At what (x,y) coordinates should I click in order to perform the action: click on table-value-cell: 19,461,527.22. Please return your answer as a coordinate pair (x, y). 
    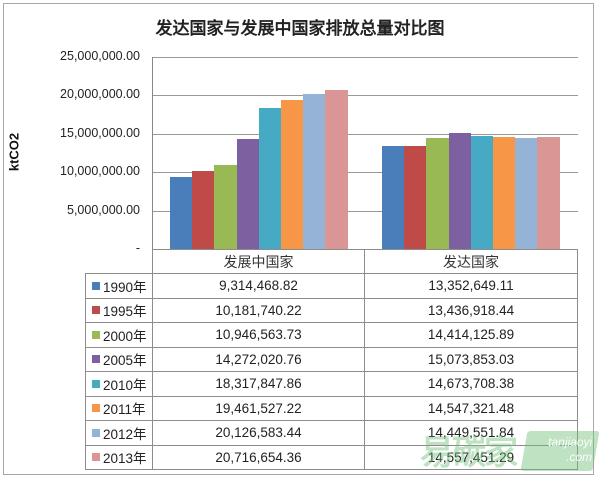
    Looking at the image, I should click on (258, 408).